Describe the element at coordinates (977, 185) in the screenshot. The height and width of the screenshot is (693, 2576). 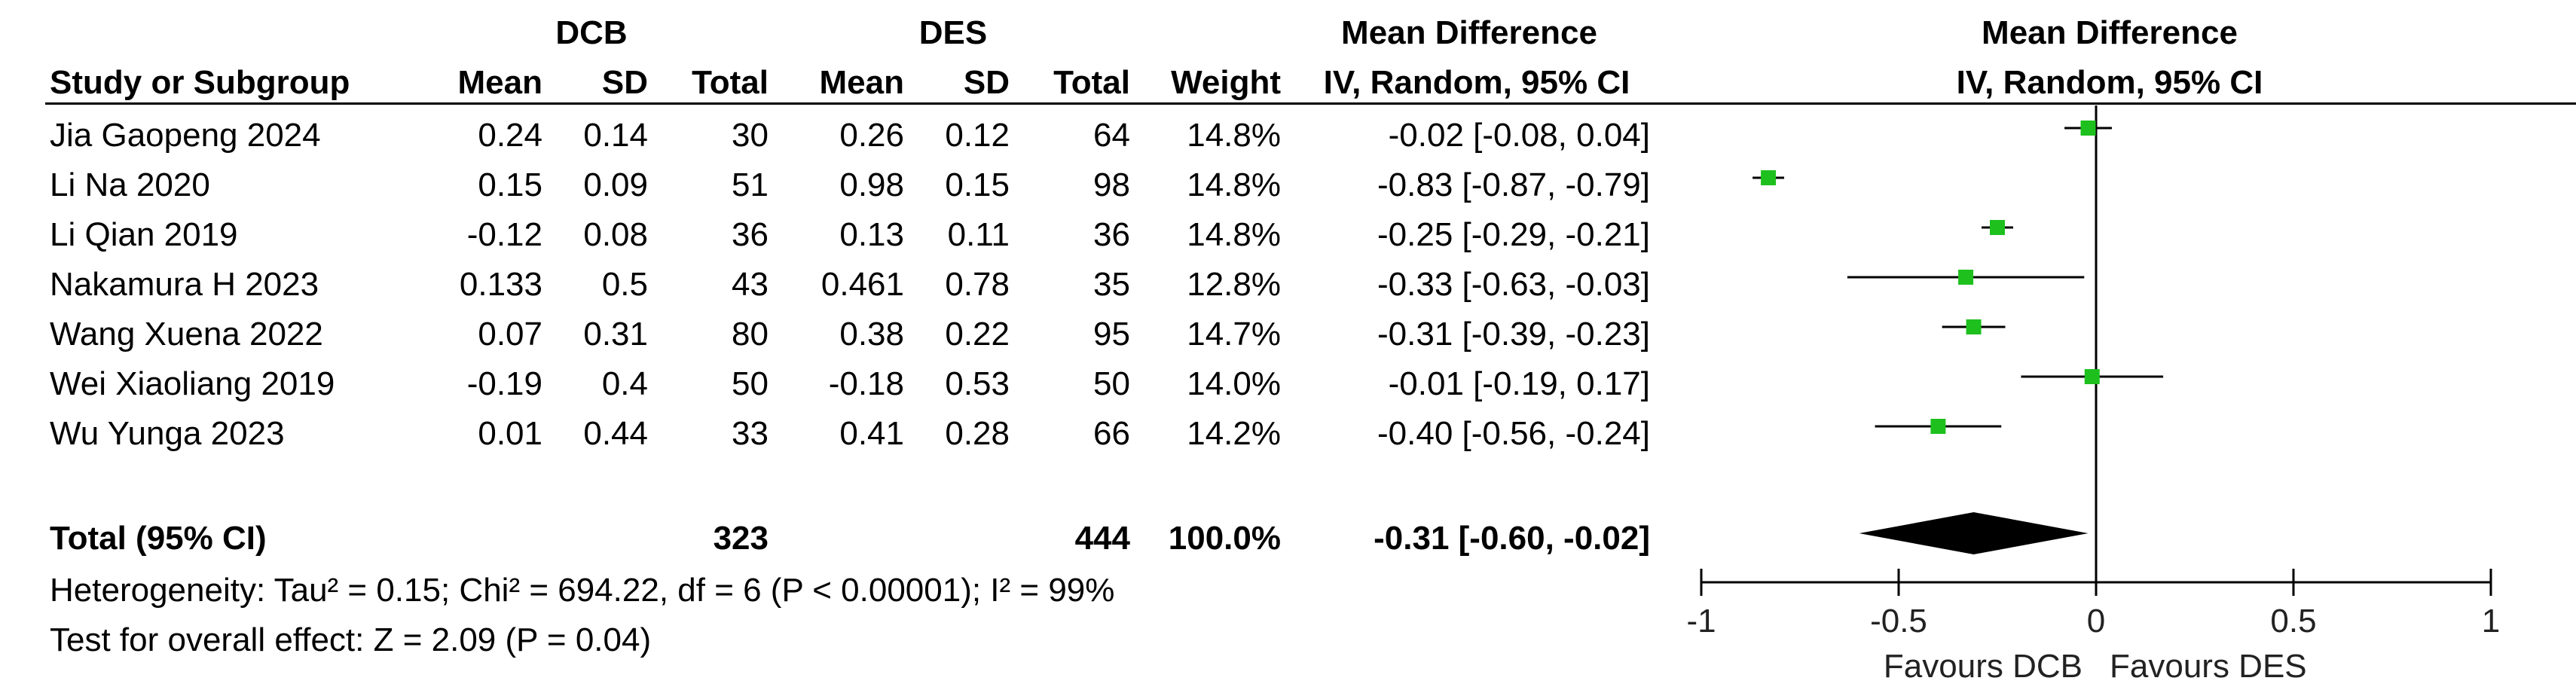
I see `des-sd: 0.15` at that location.